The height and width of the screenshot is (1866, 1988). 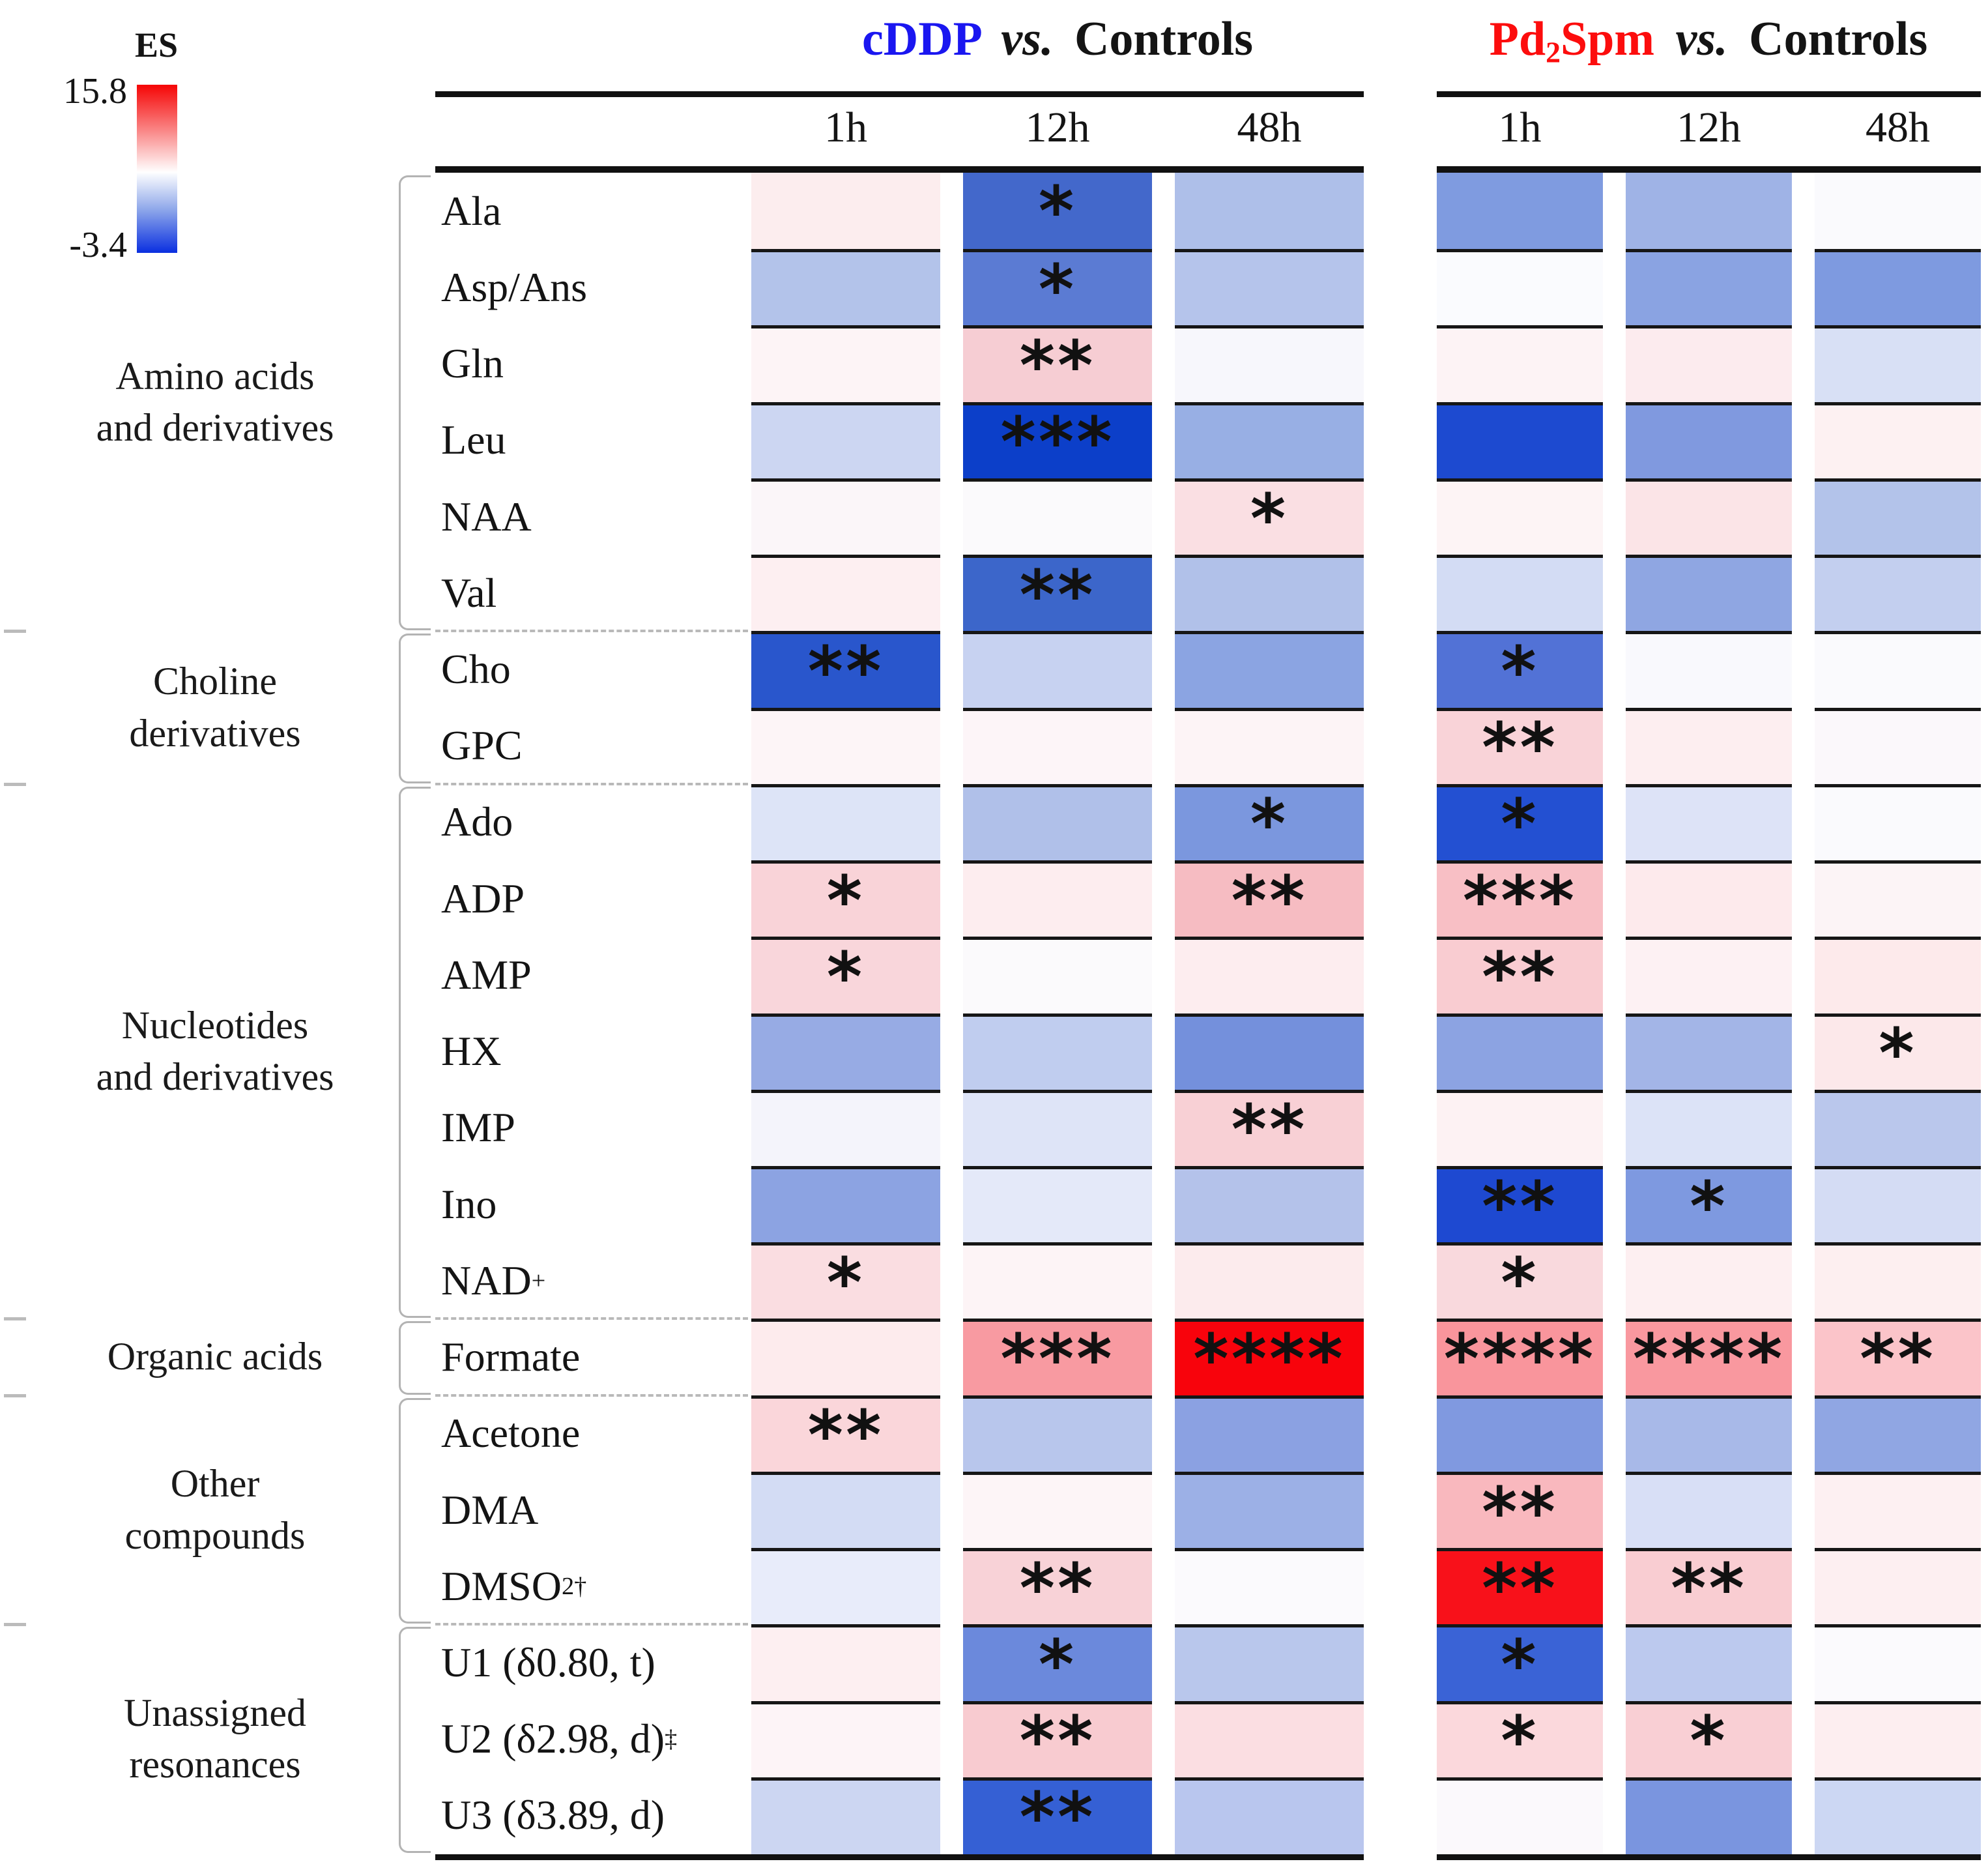 I want to click on category-label: Organic acids, so click(x=215, y=1356).